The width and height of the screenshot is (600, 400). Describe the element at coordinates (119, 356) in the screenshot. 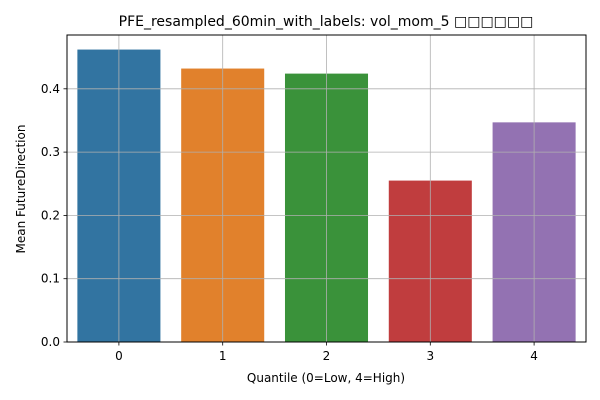

I see `x-tick-label: 0` at that location.